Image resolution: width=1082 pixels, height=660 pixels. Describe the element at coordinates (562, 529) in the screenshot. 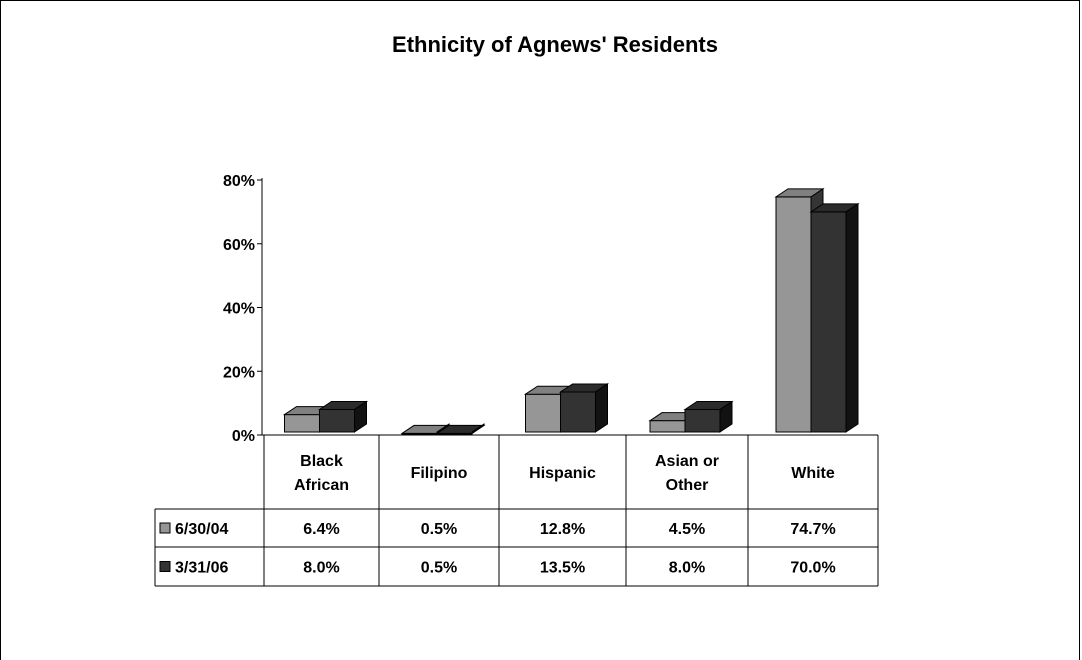

I see `data-label: 12.8%` at that location.